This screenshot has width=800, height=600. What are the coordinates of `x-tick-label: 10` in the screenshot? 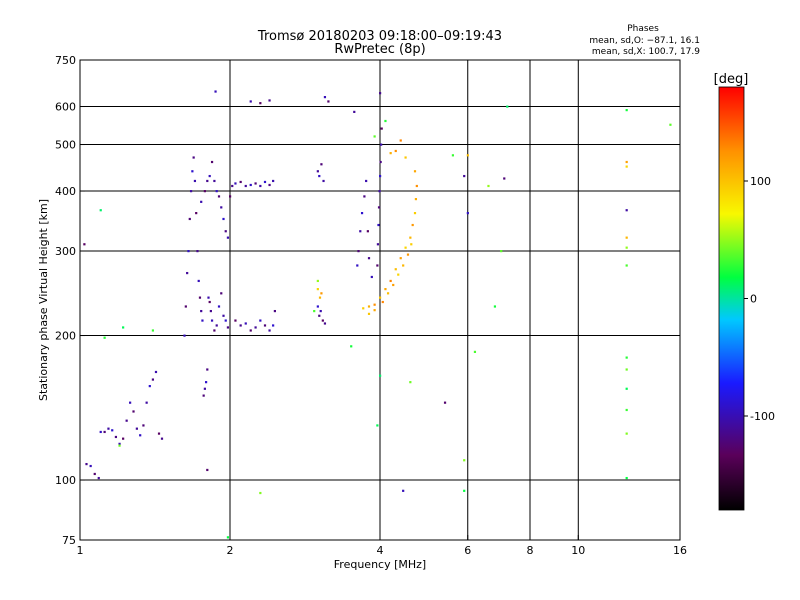 It's located at (578, 550).